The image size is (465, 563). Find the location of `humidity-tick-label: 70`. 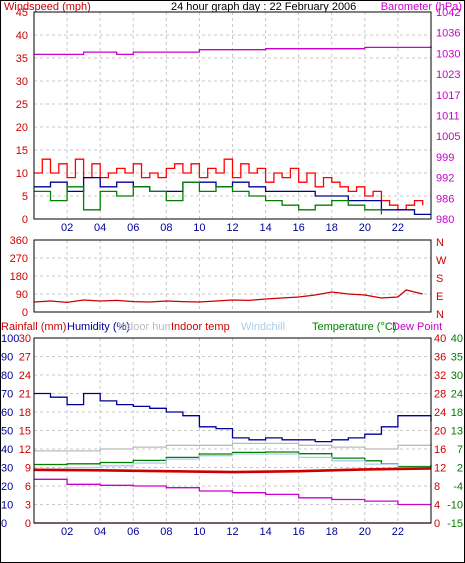

humidity-tick-label: 70 is located at coordinates (7, 395).